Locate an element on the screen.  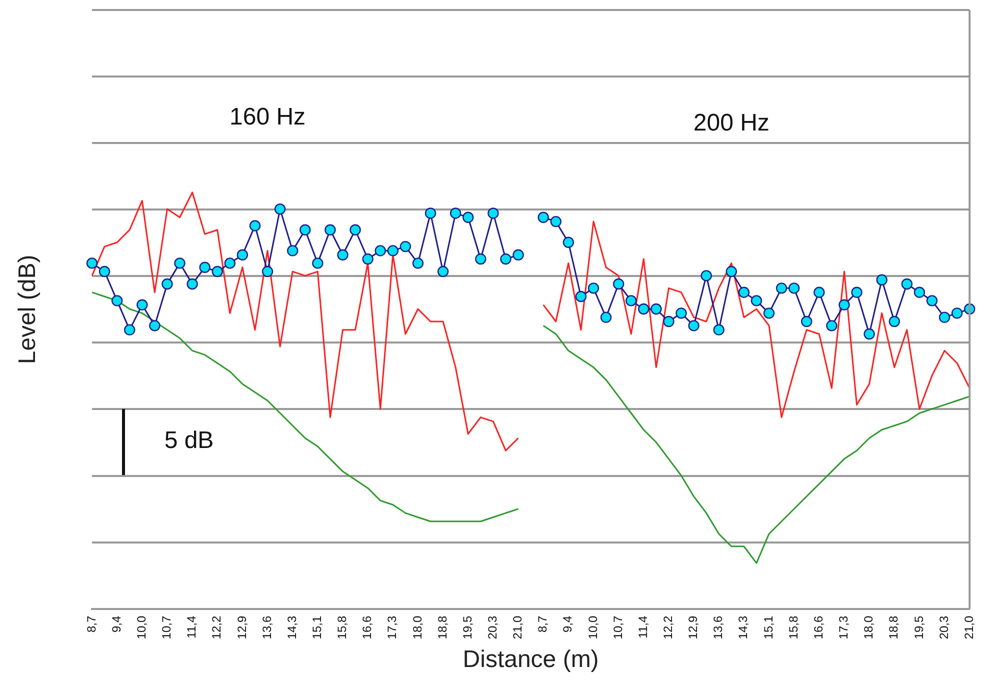
annotation: 5 dB is located at coordinates (189, 440).